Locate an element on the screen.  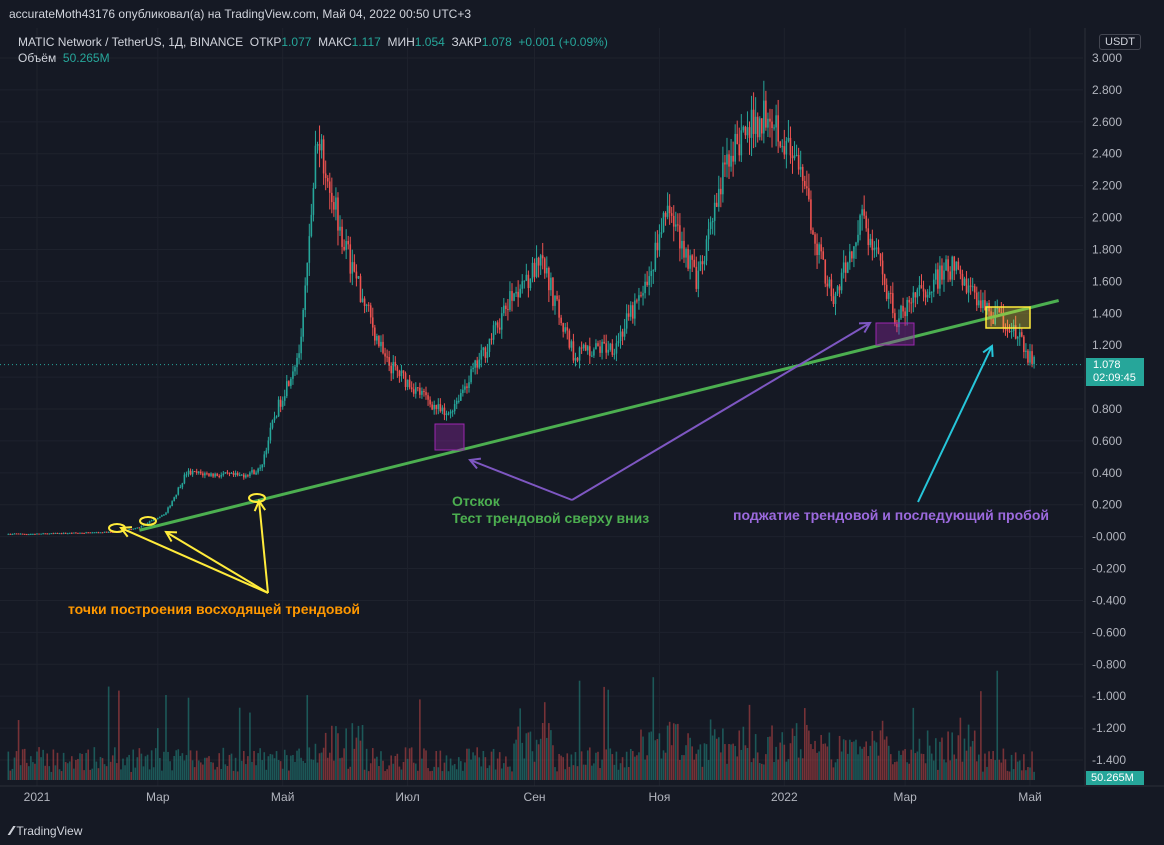
y-tick-label: 0.400 is located at coordinates (1107, 473).